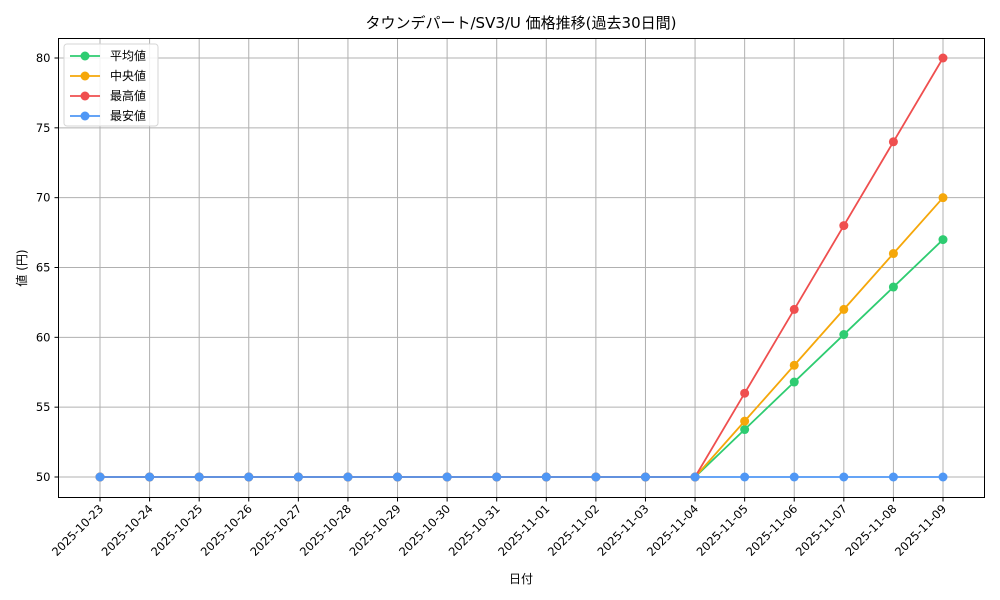  Describe the element at coordinates (43, 337) in the screenshot. I see `y-tick-label: 60` at that location.